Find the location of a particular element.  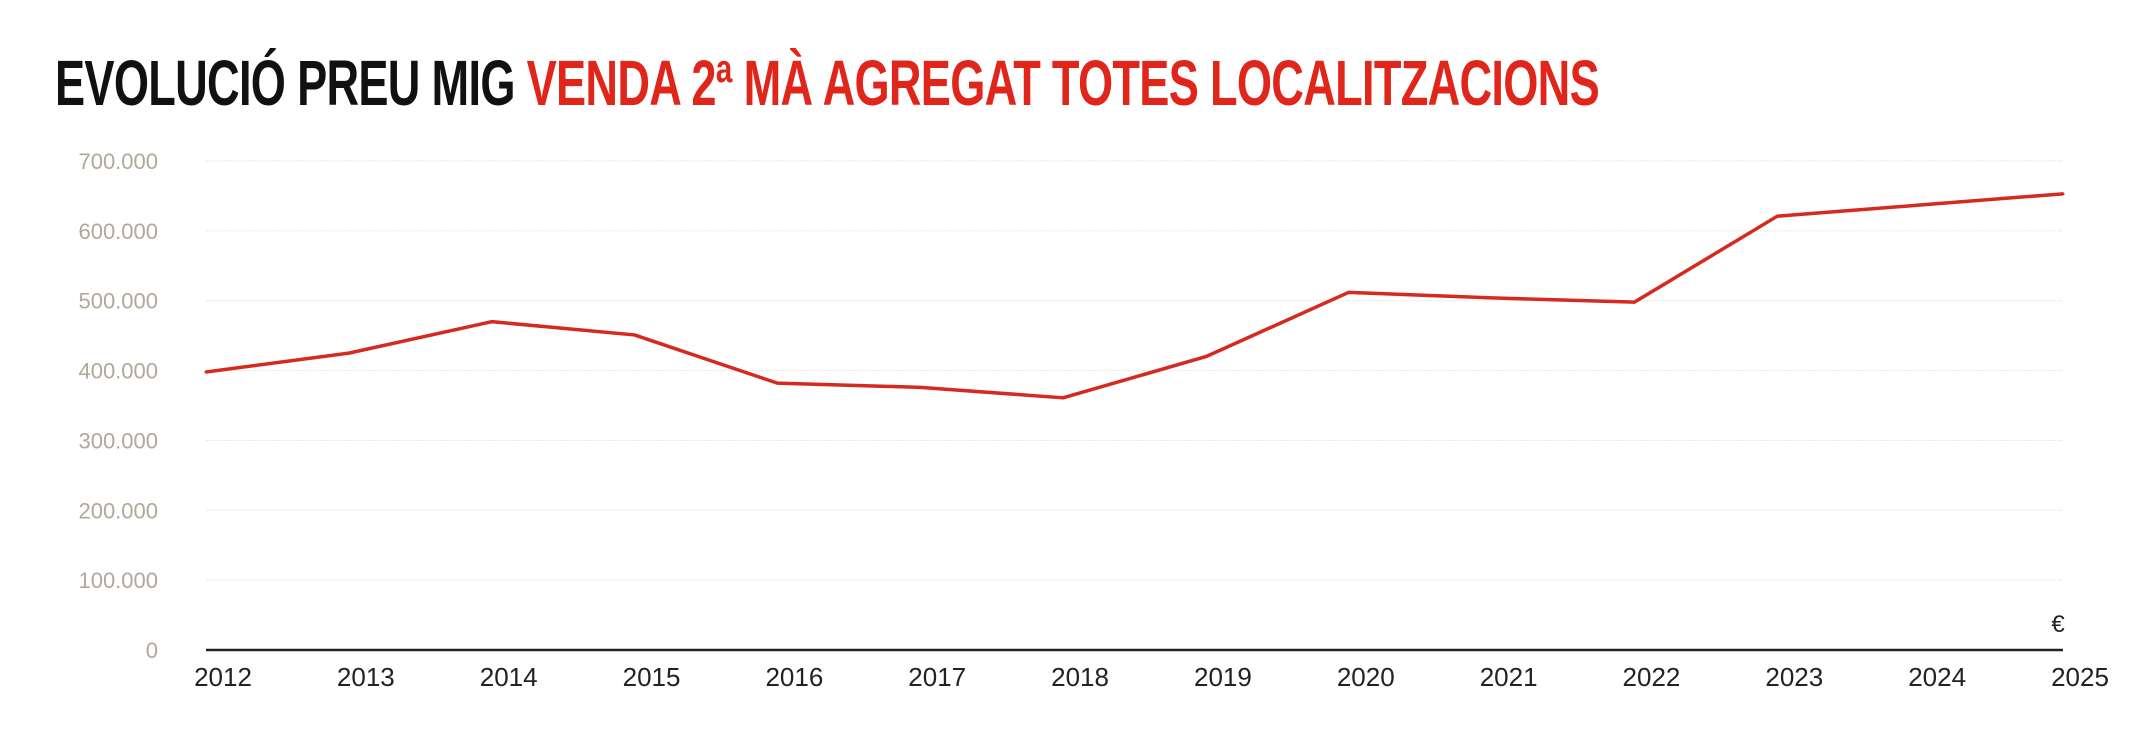

x-tick-label: 2014 is located at coordinates (509, 677).